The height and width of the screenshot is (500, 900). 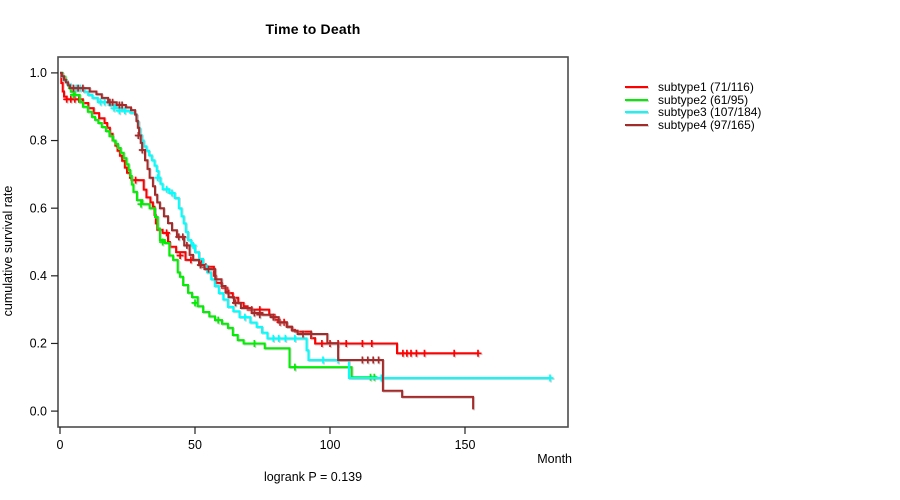 I want to click on legend-row-subtype3: subtype3 (107/184), so click(x=693, y=112).